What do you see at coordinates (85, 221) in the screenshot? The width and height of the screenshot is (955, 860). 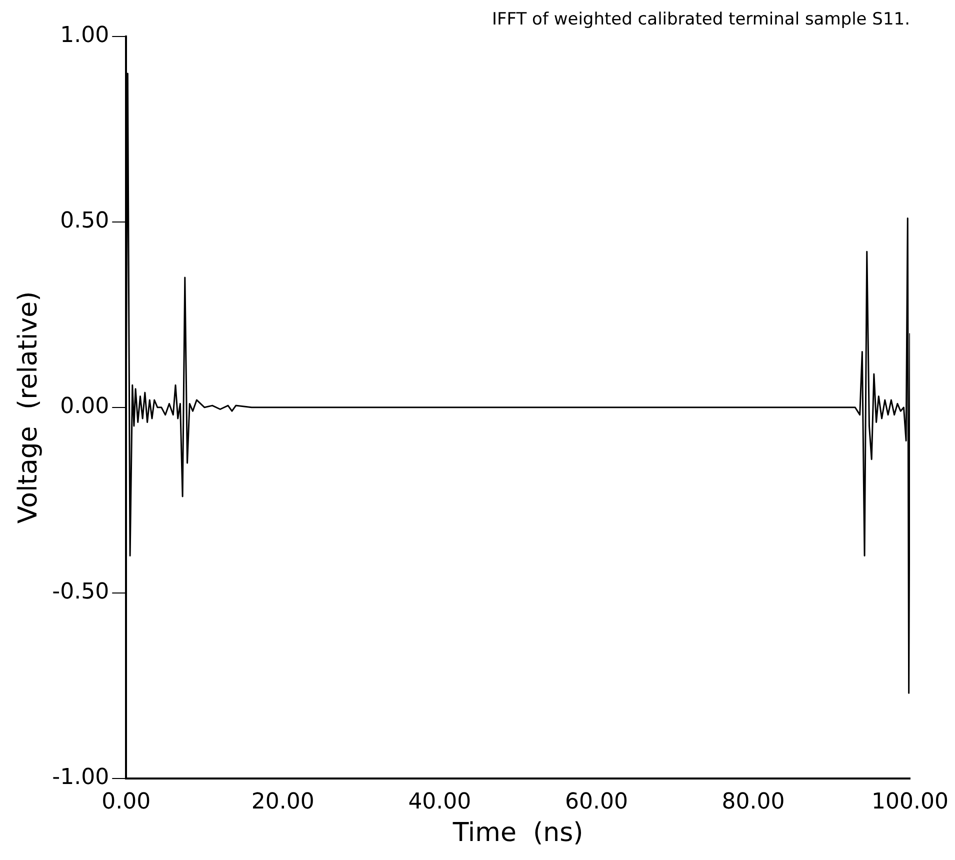 I see `y-tick-label: 0.50` at bounding box center [85, 221].